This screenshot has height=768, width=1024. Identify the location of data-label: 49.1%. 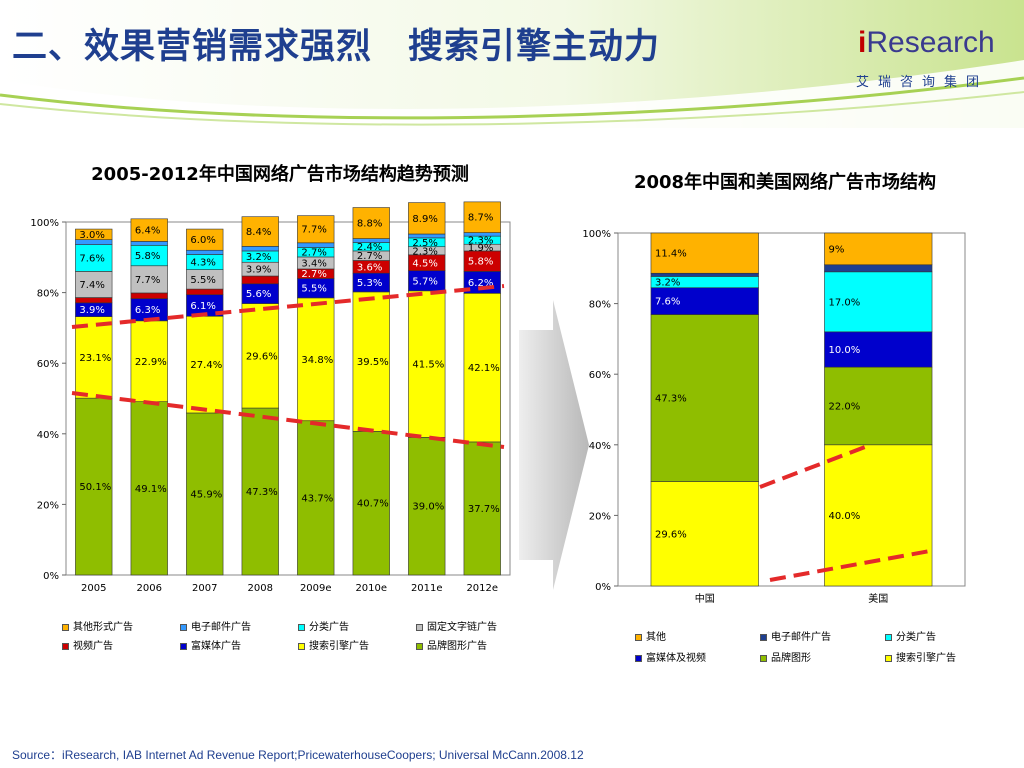
(151, 489).